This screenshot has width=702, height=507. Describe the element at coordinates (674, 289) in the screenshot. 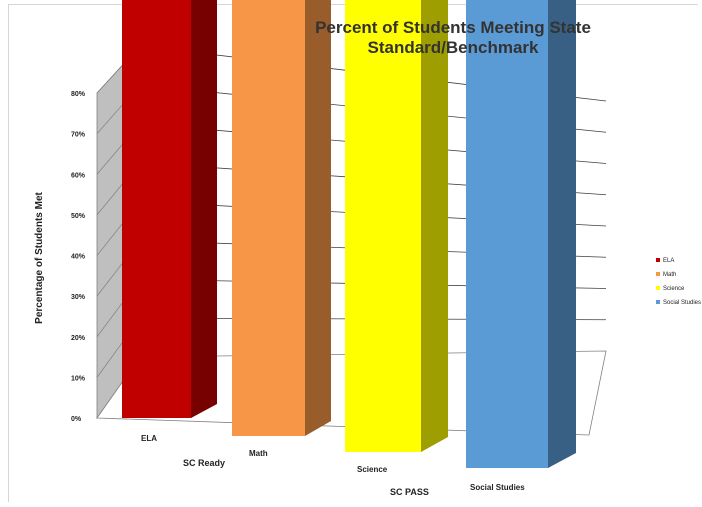

I see `legend-entry: Science` at that location.